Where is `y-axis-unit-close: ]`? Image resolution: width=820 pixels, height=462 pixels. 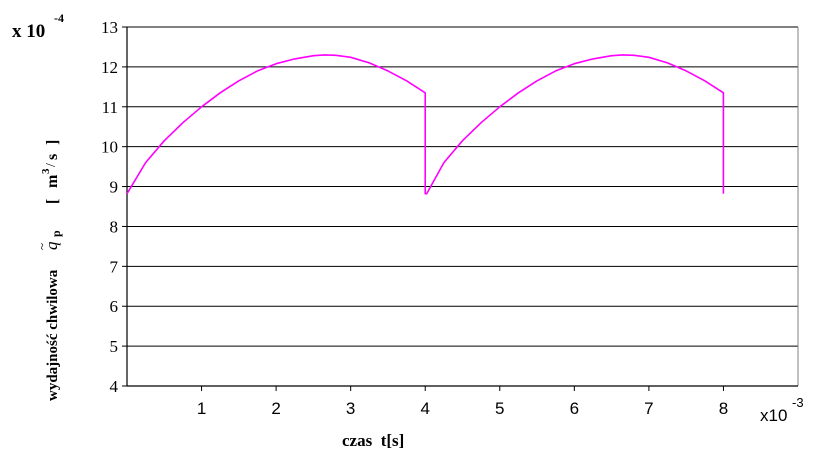
y-axis-unit-close: ] is located at coordinates (52, 142).